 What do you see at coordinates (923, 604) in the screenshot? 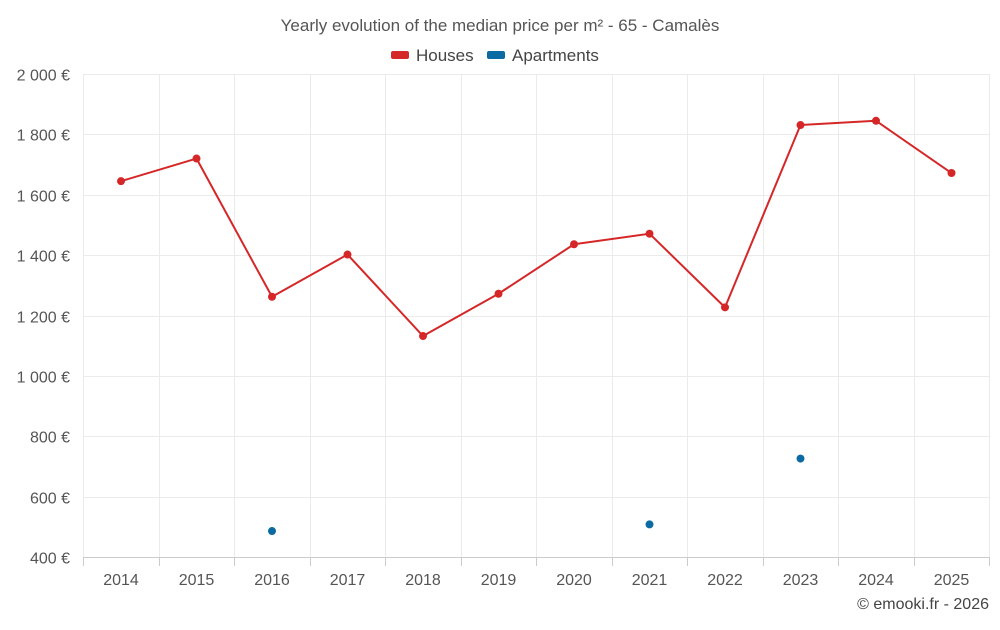
I see `credit-text: © emooki.fr - 2026` at bounding box center [923, 604].